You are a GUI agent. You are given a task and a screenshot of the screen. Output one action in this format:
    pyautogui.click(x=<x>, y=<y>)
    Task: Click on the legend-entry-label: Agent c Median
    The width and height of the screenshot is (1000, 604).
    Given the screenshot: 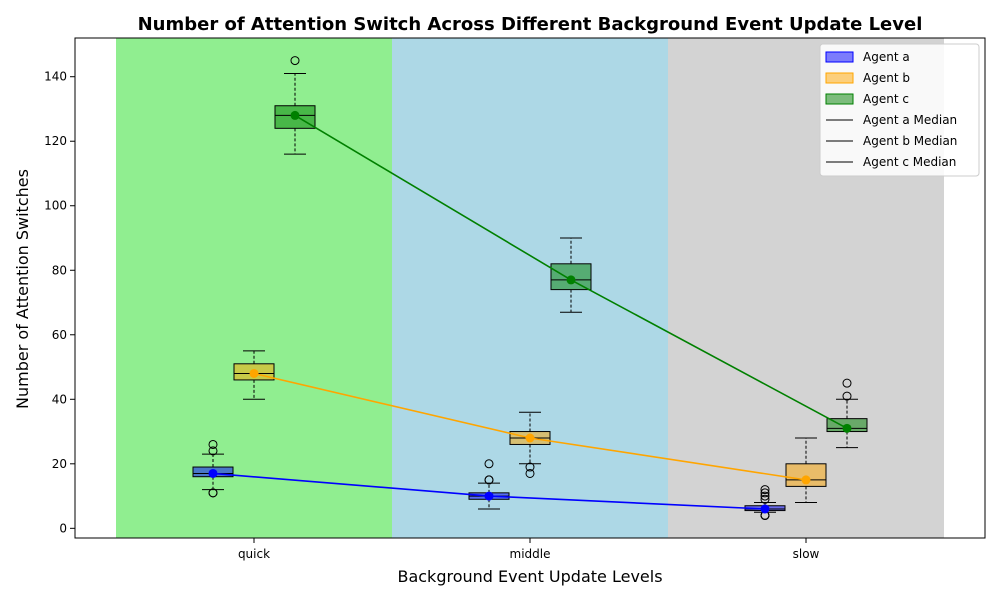 What is the action you would take?
    pyautogui.click(x=909, y=162)
    